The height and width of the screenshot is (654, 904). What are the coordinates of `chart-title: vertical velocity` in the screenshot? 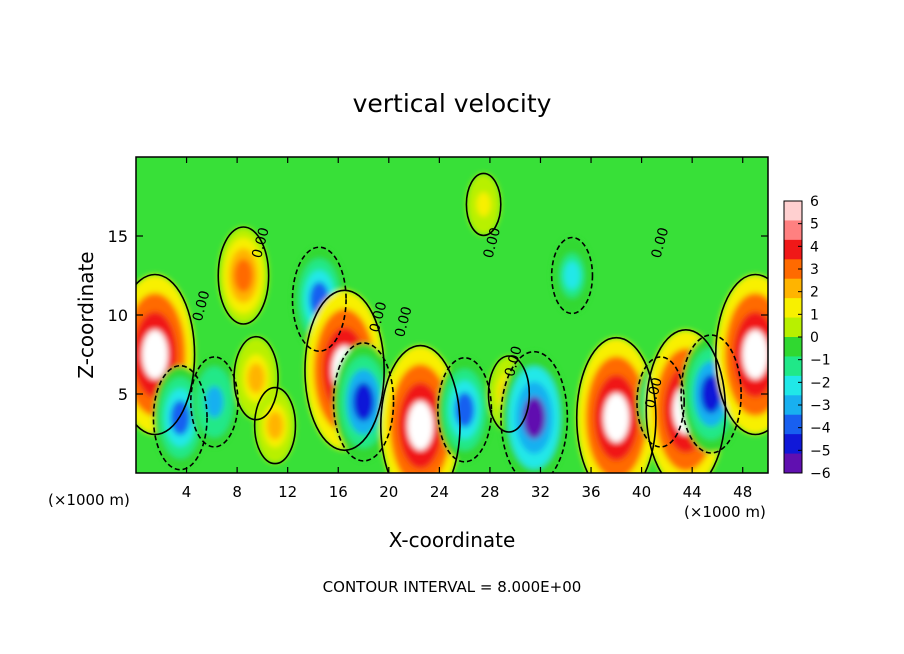 It's located at (452, 103).